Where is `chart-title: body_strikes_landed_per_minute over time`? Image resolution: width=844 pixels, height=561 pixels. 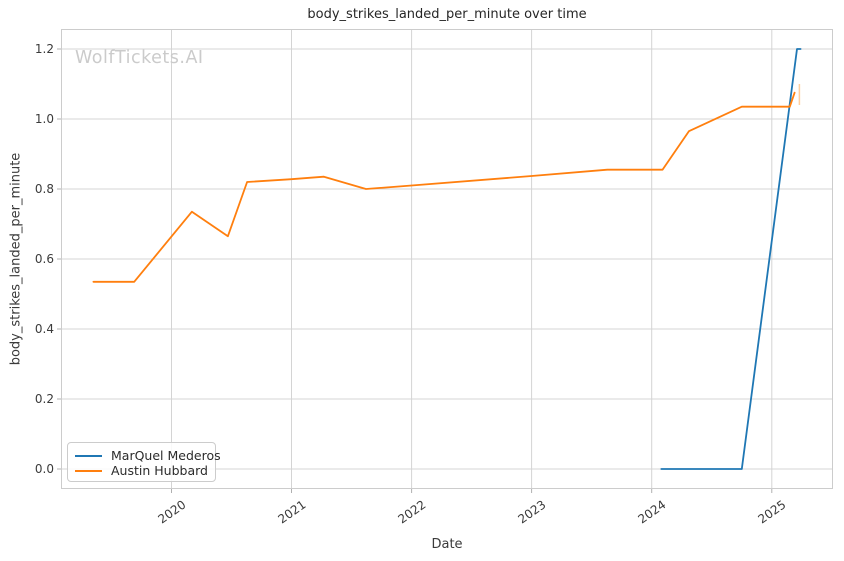 chart-title: body_strikes_landed_per_minute over time is located at coordinates (447, 14).